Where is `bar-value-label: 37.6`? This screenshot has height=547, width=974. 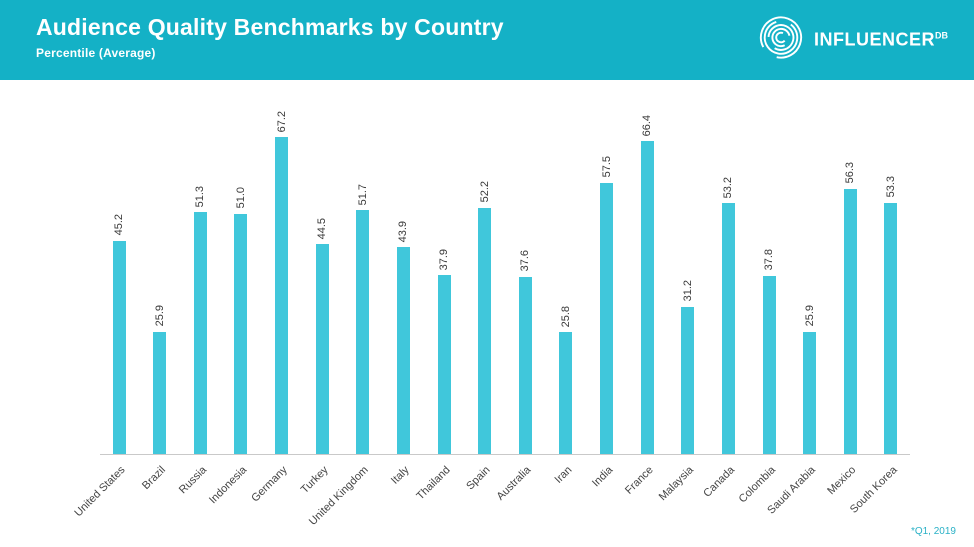 bar-value-label: 37.6 is located at coordinates (525, 261).